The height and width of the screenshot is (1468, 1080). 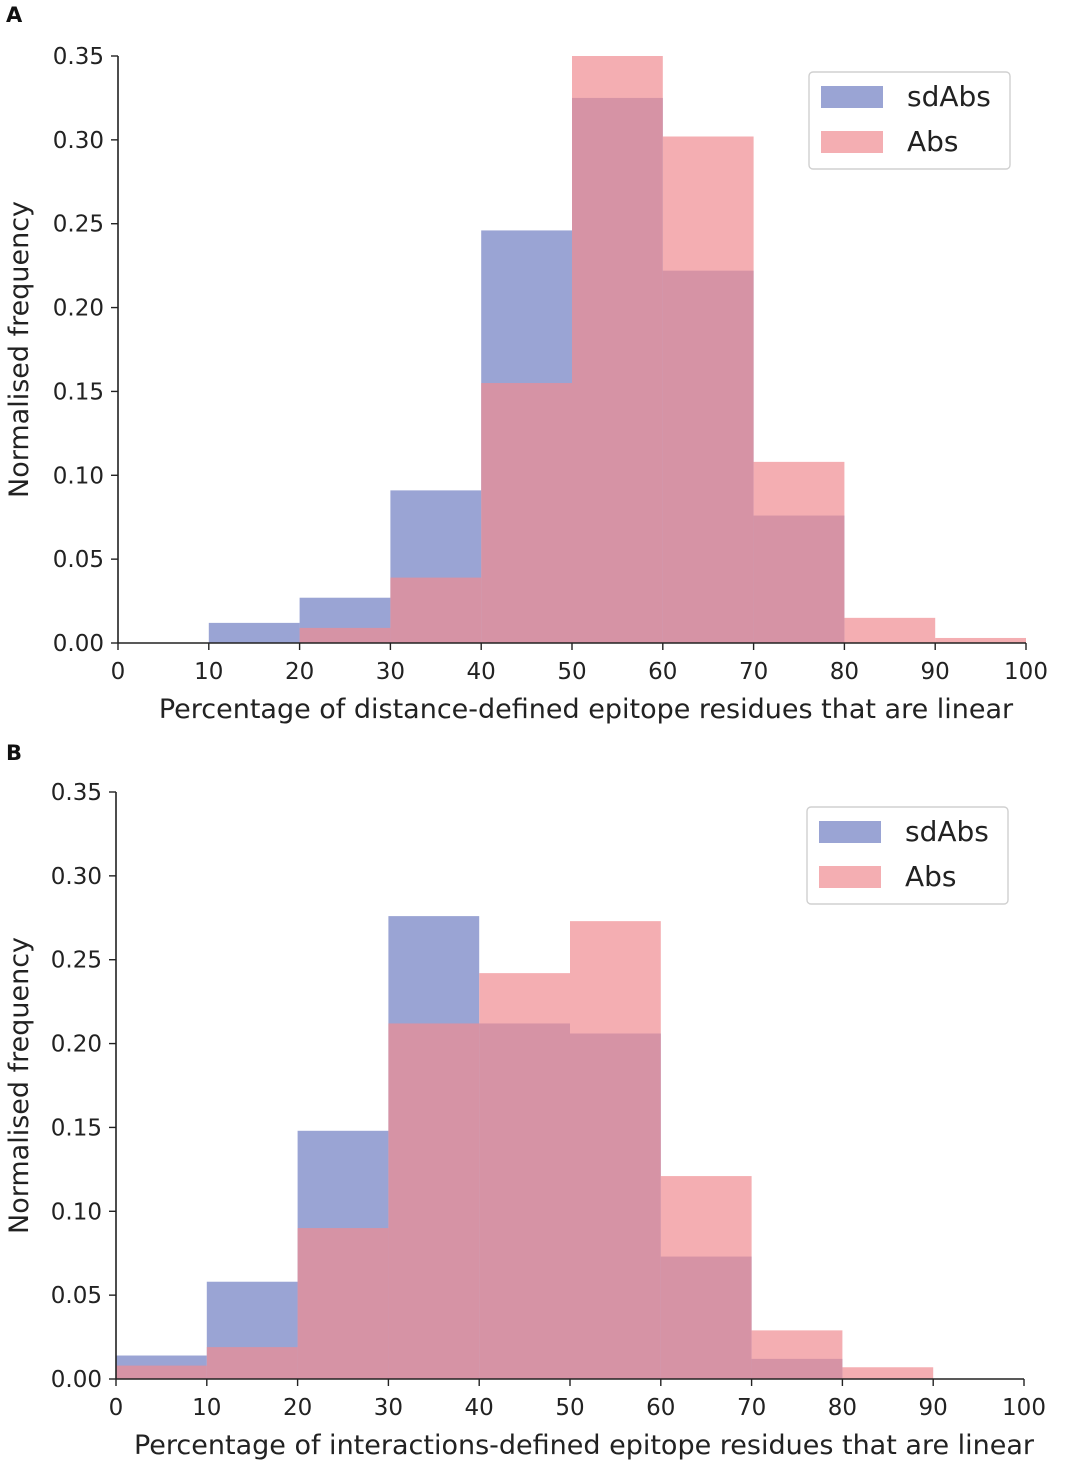 What do you see at coordinates (909, 120) in the screenshot?
I see `panel-a-legend: sdAbs Abs` at bounding box center [909, 120].